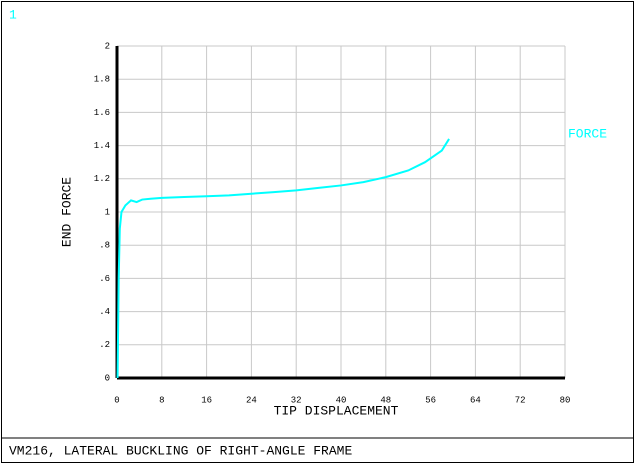 This screenshot has width=637, height=466. What do you see at coordinates (107, 46) in the screenshot?
I see `y-tick-label: 2` at bounding box center [107, 46].